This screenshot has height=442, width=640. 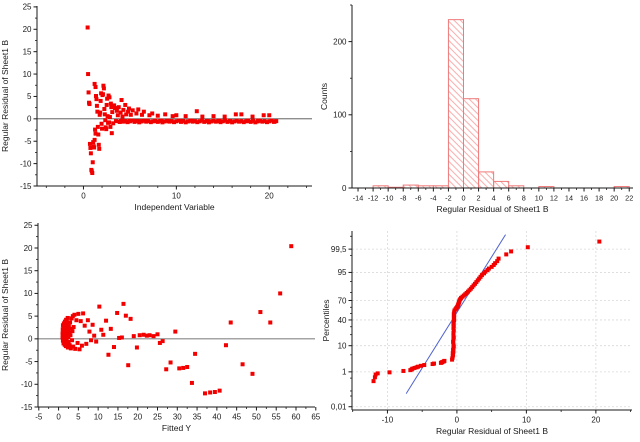 I want to click on x-tick-label: 35, so click(x=197, y=417).